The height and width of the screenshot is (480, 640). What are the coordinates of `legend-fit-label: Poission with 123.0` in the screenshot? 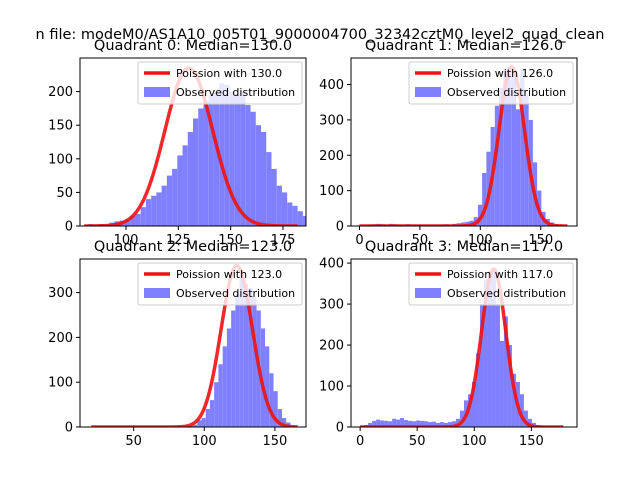 It's located at (229, 274).